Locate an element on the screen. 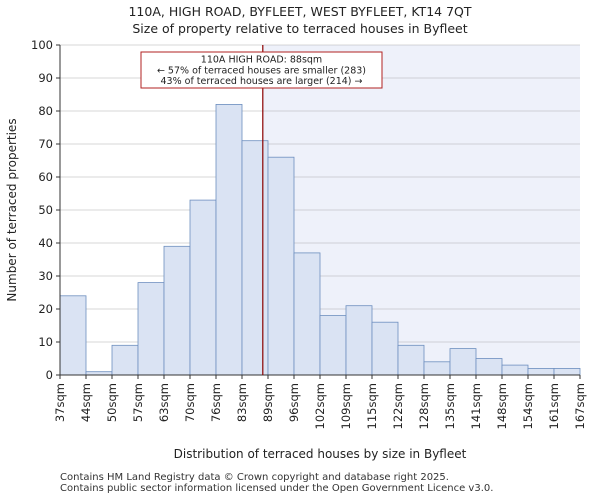 This screenshot has height=500, width=600. x-tick-label: 154sqm is located at coordinates (528, 406).